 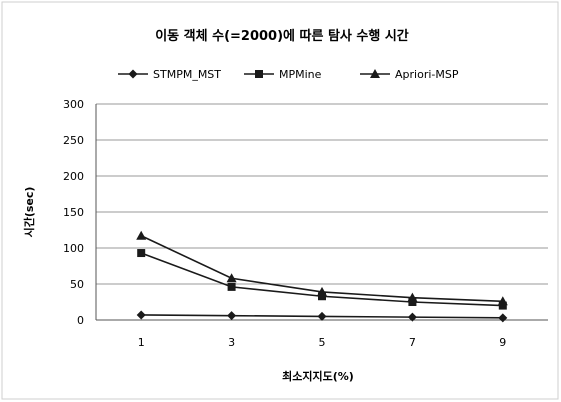 I want to click on y-tick-label: 100, so click(x=73, y=248).